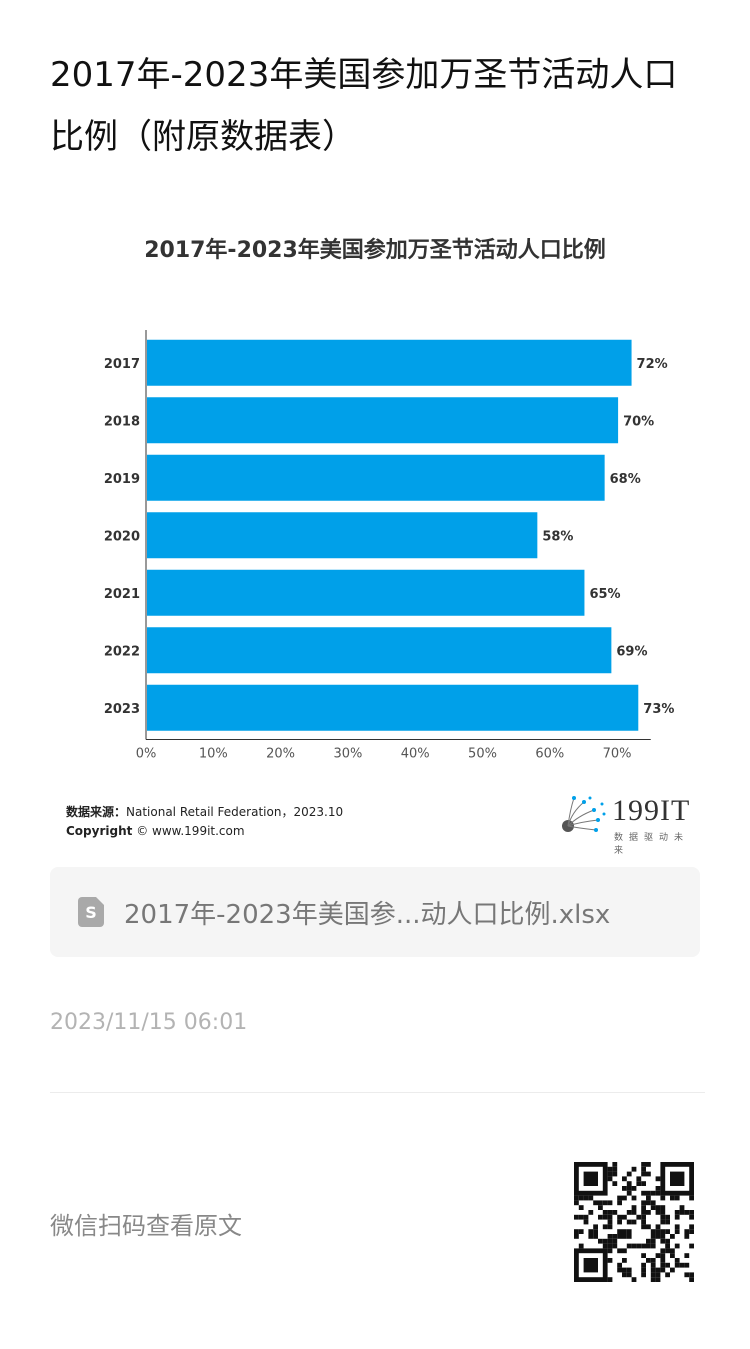 This screenshot has height=1349, width=750. Describe the element at coordinates (482, 754) in the screenshot. I see `x-tick-label: 50%` at that location.